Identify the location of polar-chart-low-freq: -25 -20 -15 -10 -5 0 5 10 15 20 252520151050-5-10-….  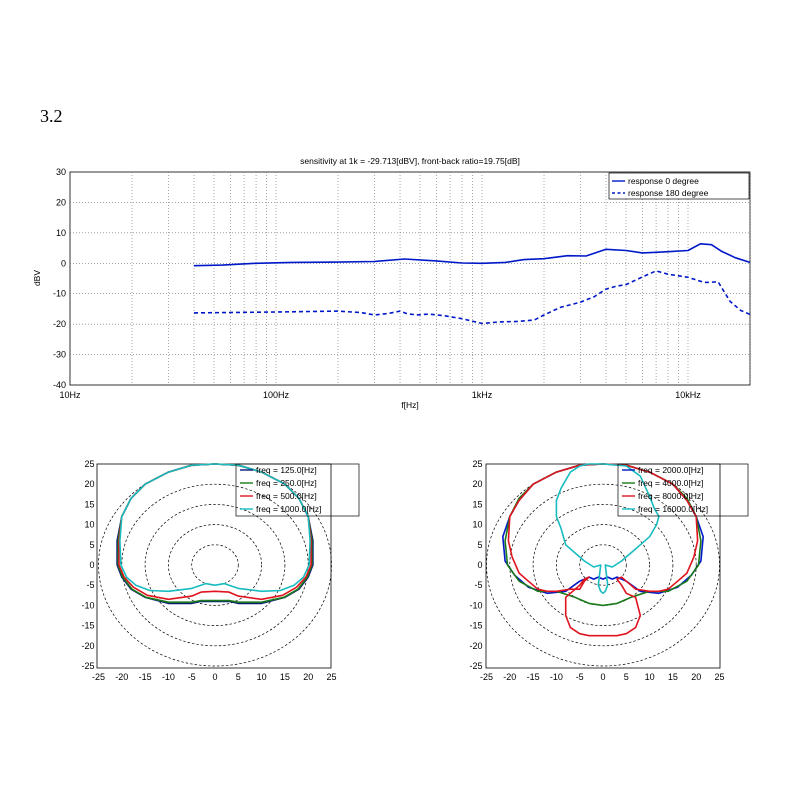
(220, 570).